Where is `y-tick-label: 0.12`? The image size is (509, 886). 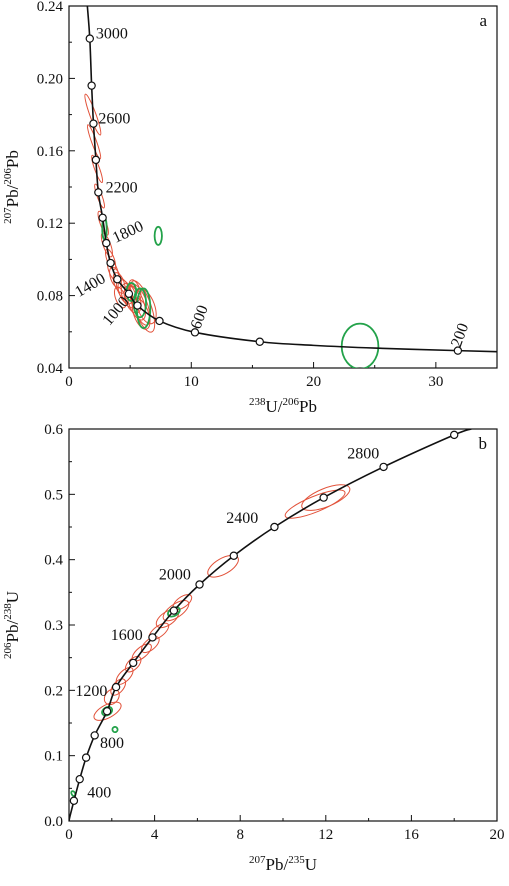
y-tick-label: 0.12 is located at coordinates (50, 224).